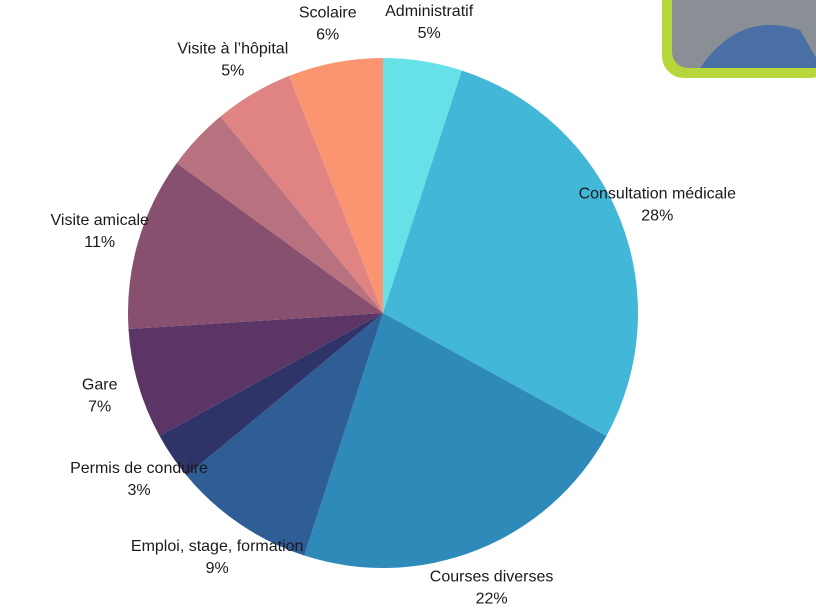 The image size is (816, 615). What do you see at coordinates (657, 216) in the screenshot?
I see `slice-value-label: 28%` at bounding box center [657, 216].